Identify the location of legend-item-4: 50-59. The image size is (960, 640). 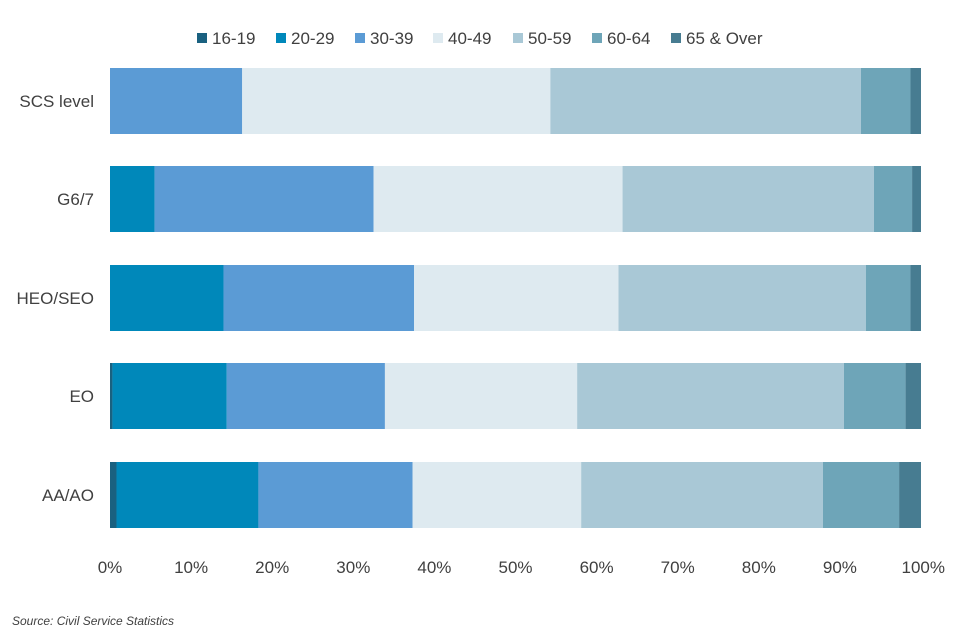
(542, 38).